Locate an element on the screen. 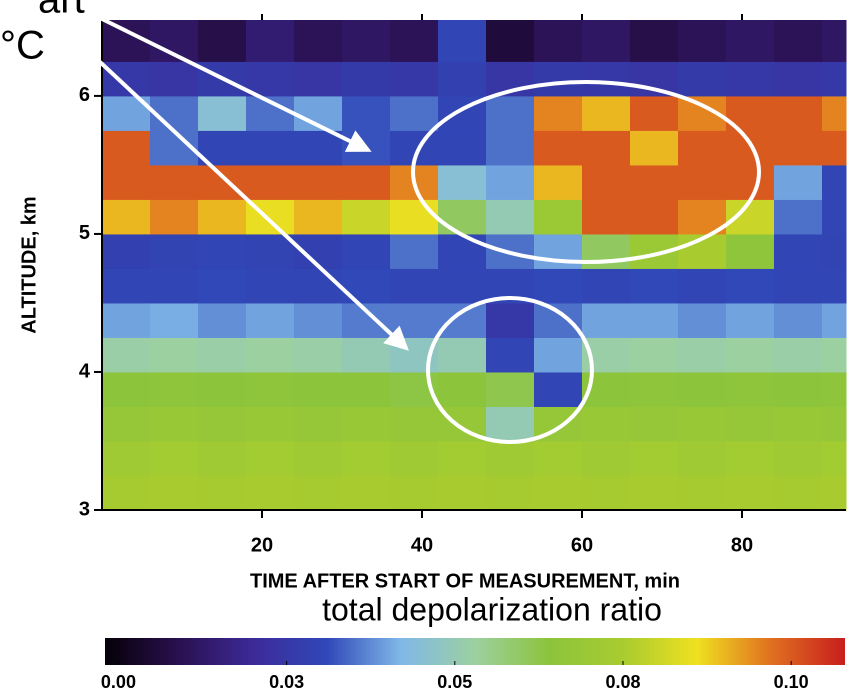 The width and height of the screenshot is (850, 694). y-tick-label: 4 is located at coordinates (85, 371).